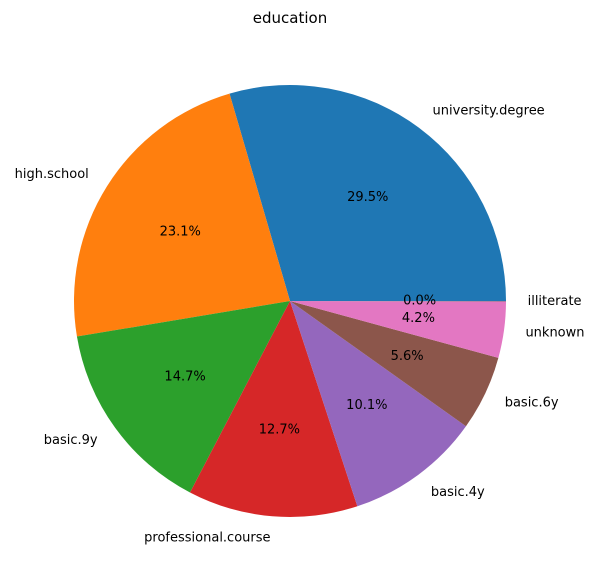 The width and height of the screenshot is (597, 581). What do you see at coordinates (180, 232) in the screenshot?
I see `pct-label-high-school: 23.1%` at bounding box center [180, 232].